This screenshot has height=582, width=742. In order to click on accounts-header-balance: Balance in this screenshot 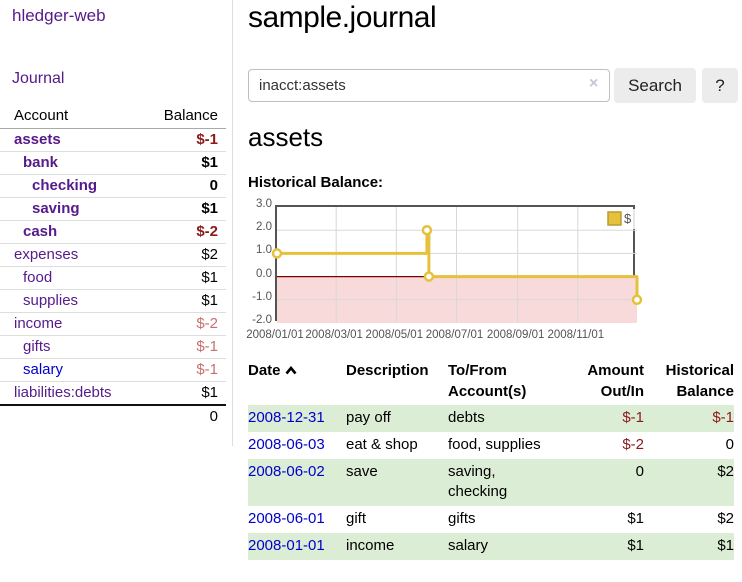, I will do `click(190, 115)`.